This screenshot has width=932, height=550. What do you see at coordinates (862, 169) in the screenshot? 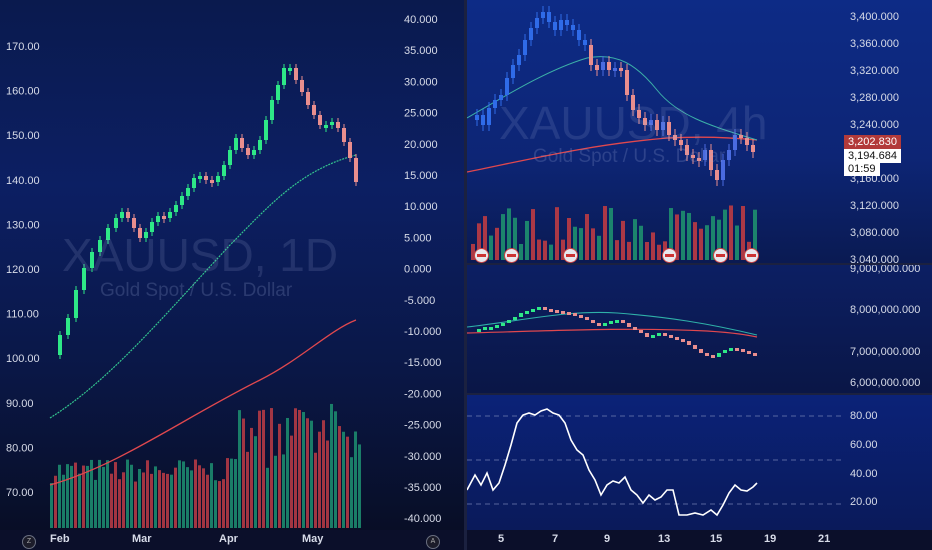
I see `bar-countdown-tag: 01:59` at bounding box center [862, 169].